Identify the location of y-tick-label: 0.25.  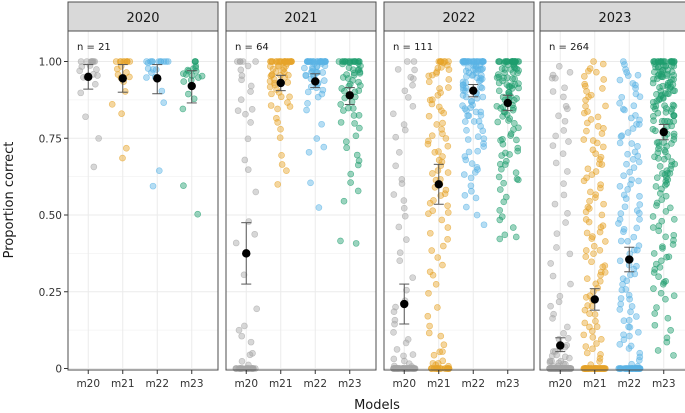
(50, 293).